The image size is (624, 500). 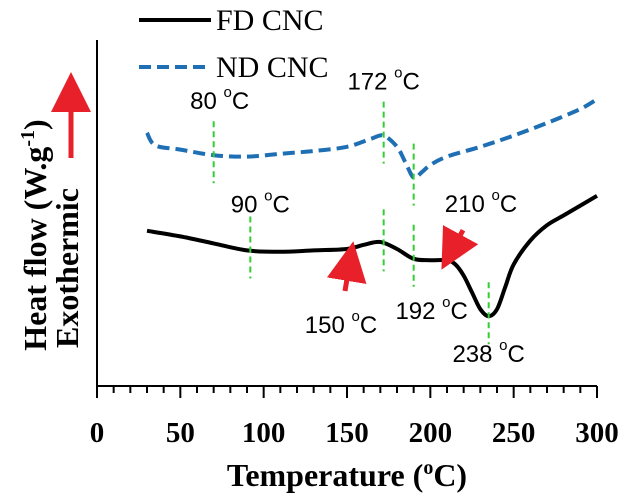 What do you see at coordinates (431, 309) in the screenshot?
I see `peak-label: 192 oC` at bounding box center [431, 309].